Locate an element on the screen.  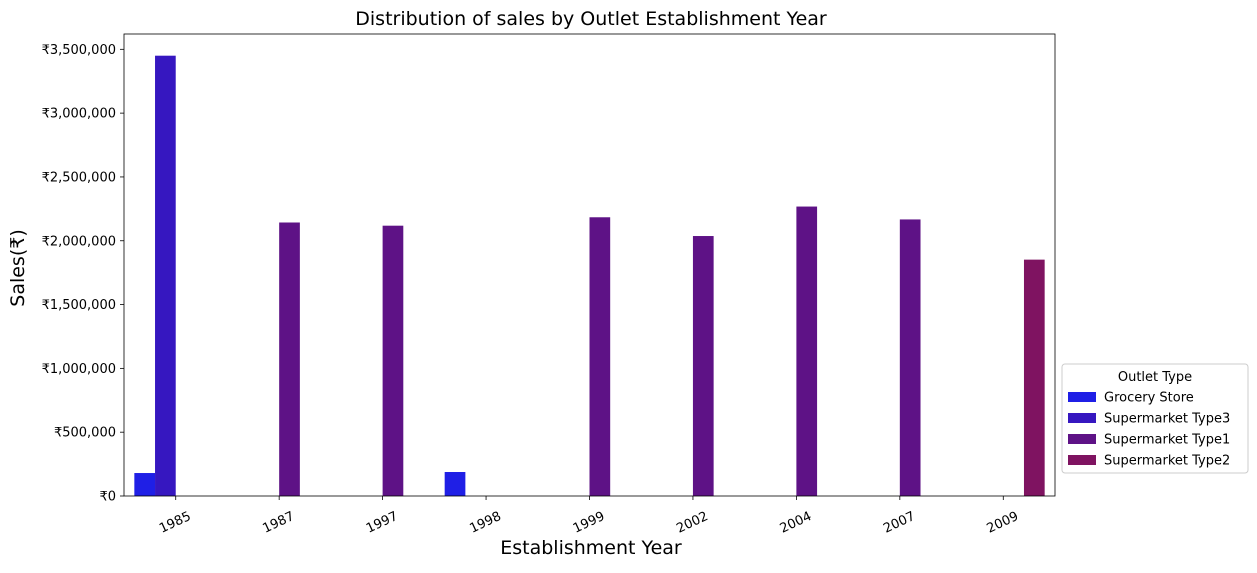
legend-label: Supermarket Type1 is located at coordinates (1167, 440).